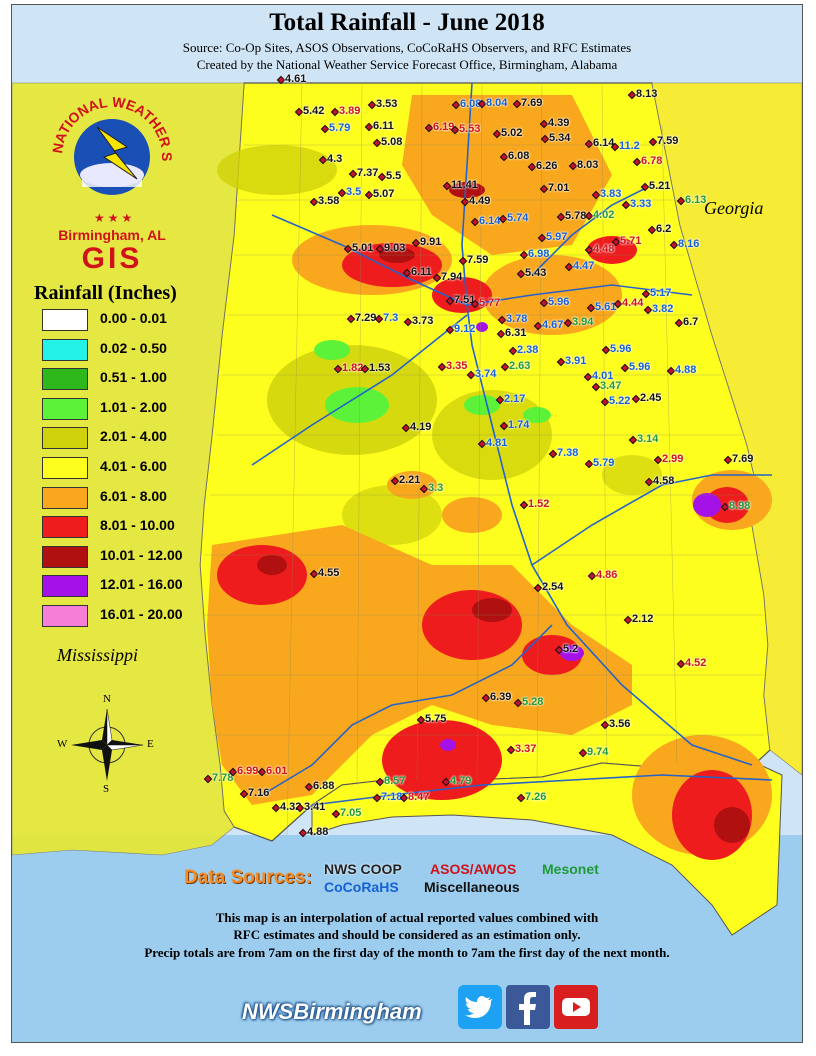 This screenshot has width=816, height=1056. Describe the element at coordinates (112, 258) in the screenshot. I see `logo-gis: GIS` at that location.